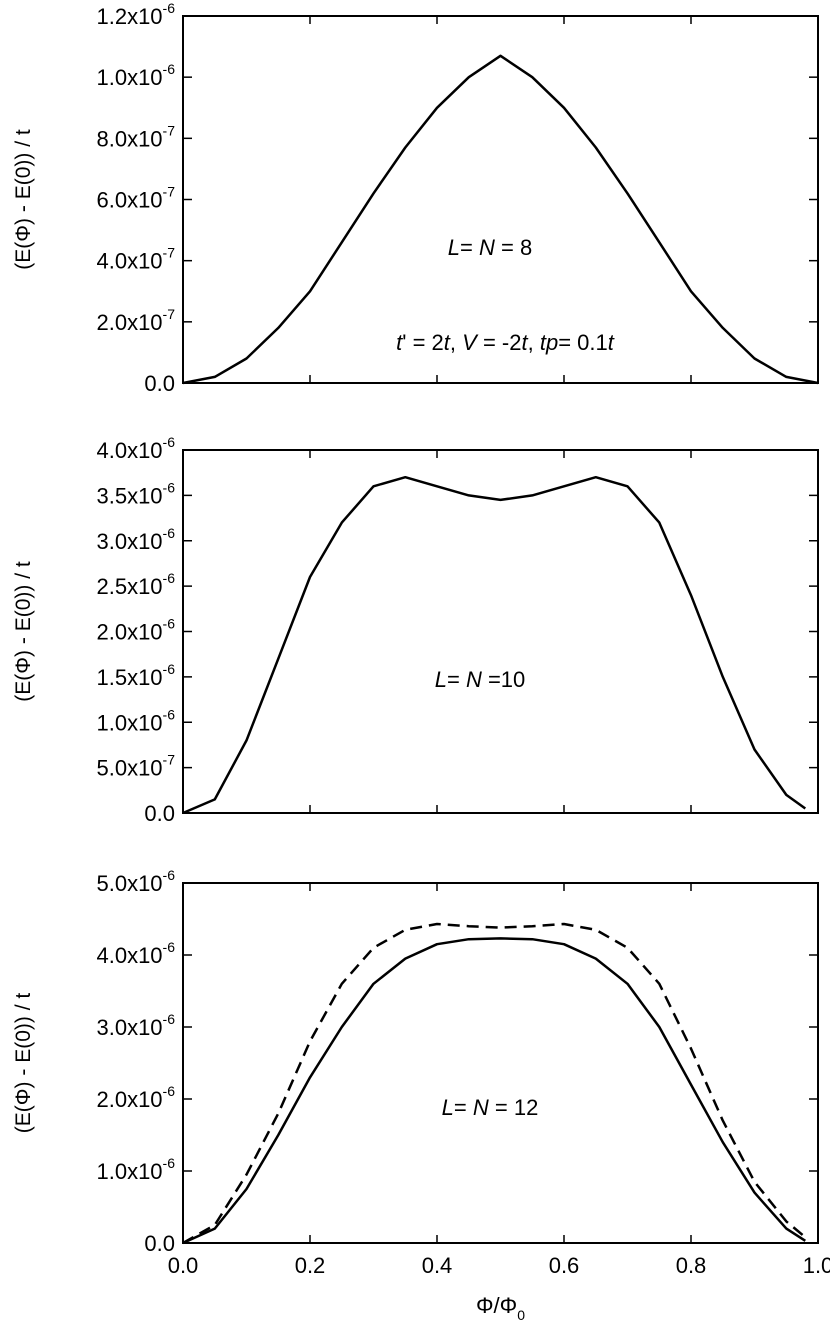 Image resolution: width=830 pixels, height=1337 pixels. I want to click on parameter-annotation: t' = 2t, V = -2t, tp= 0.1t, so click(505, 342).